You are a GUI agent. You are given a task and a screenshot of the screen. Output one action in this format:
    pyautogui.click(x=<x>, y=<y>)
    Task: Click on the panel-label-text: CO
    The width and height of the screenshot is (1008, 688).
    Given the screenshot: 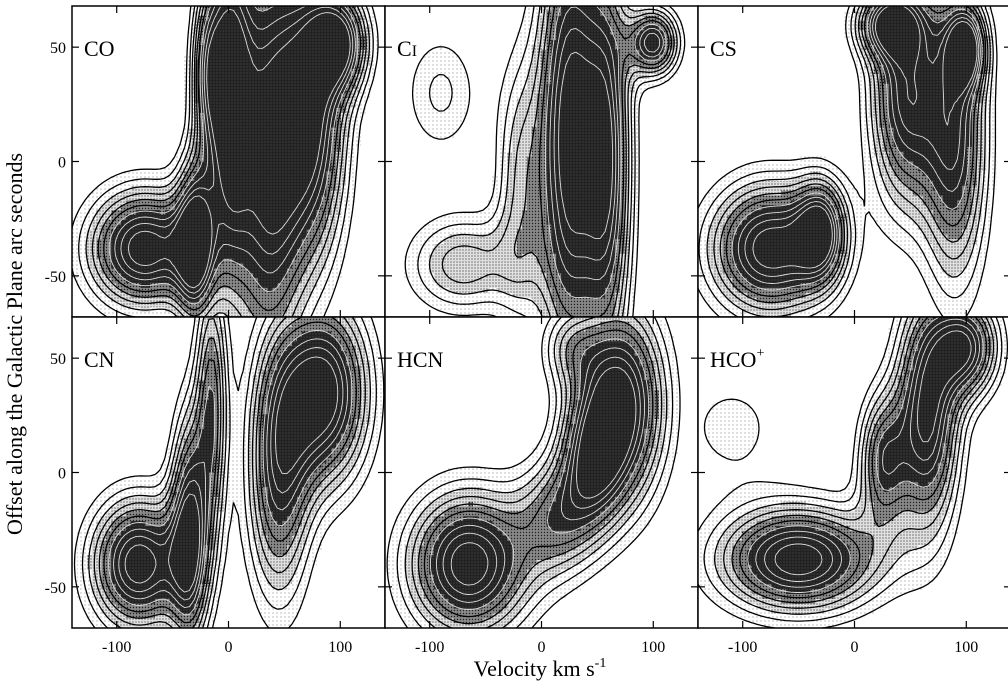 What is the action you would take?
    pyautogui.click(x=99, y=48)
    